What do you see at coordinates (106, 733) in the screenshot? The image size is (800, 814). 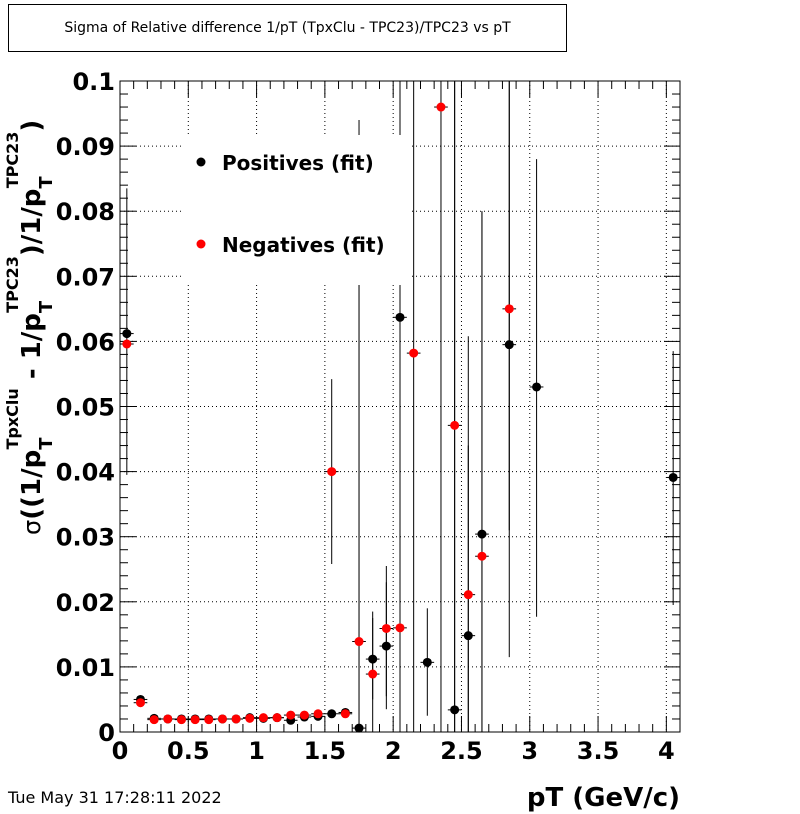 I see `y-tick-label: 0` at bounding box center [106, 733].